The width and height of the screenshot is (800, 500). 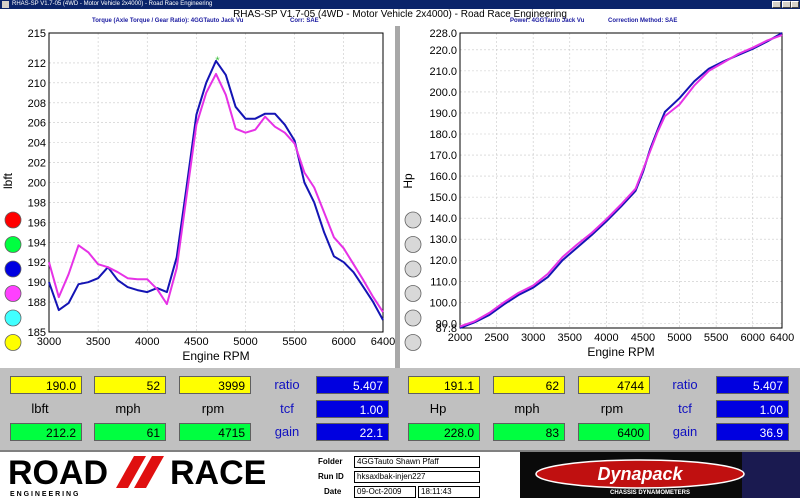 I want to click on right-tcf-value: 1.00, so click(x=752, y=409).